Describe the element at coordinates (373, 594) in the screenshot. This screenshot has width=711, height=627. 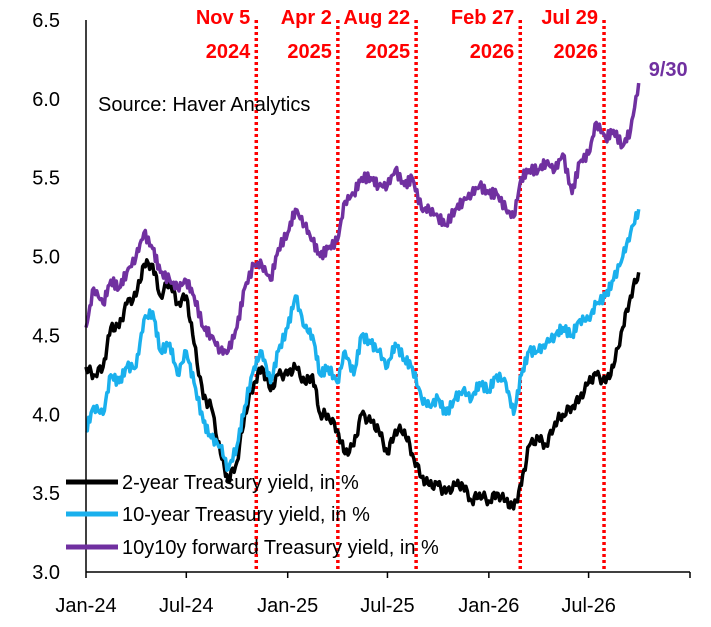
I see `x-tick-labels: Jan-24 Jul-24 Jan-25 Jul-25 Jan-26 Jul-26` at that location.